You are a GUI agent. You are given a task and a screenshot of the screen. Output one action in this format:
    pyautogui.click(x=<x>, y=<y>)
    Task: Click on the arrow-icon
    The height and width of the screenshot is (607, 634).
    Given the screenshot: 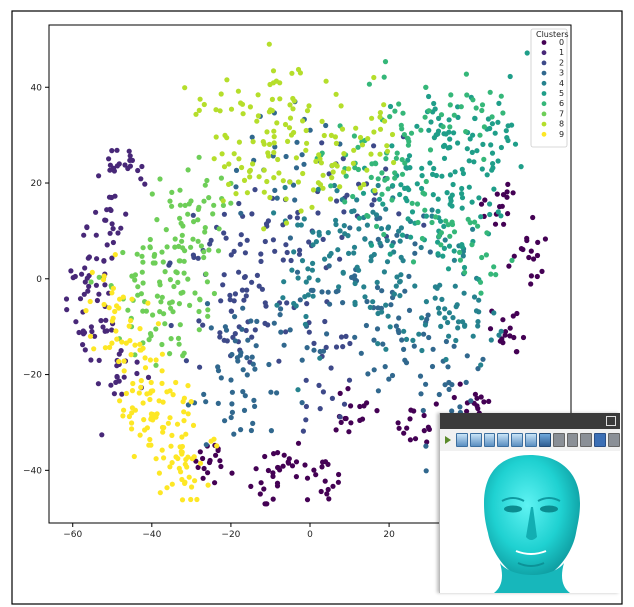 What is the action you would take?
    pyautogui.click(x=449, y=440)
    